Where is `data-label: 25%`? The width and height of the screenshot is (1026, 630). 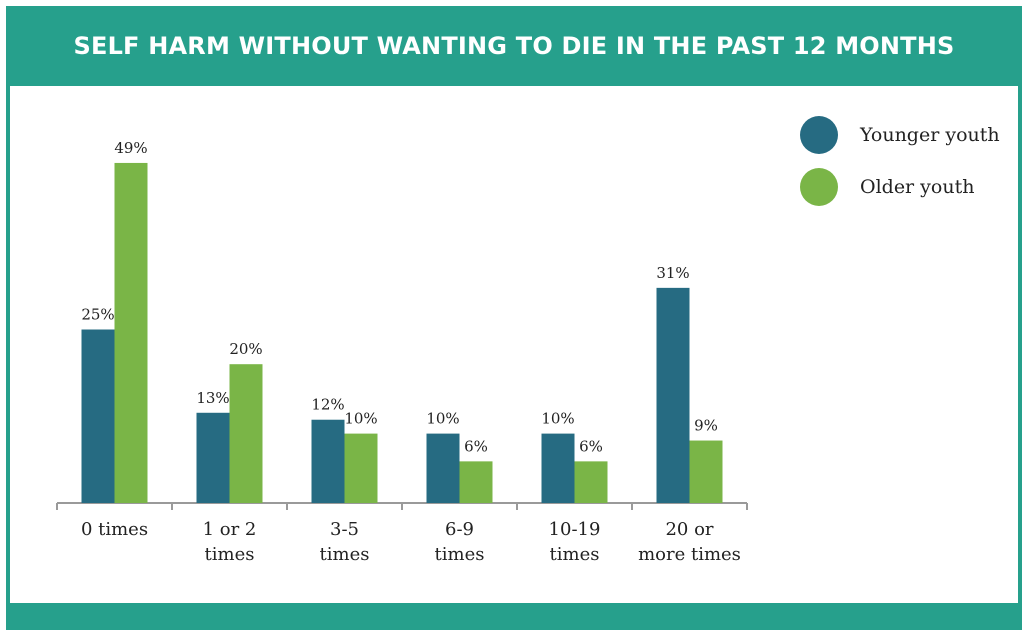
data-label: 25% is located at coordinates (97, 315).